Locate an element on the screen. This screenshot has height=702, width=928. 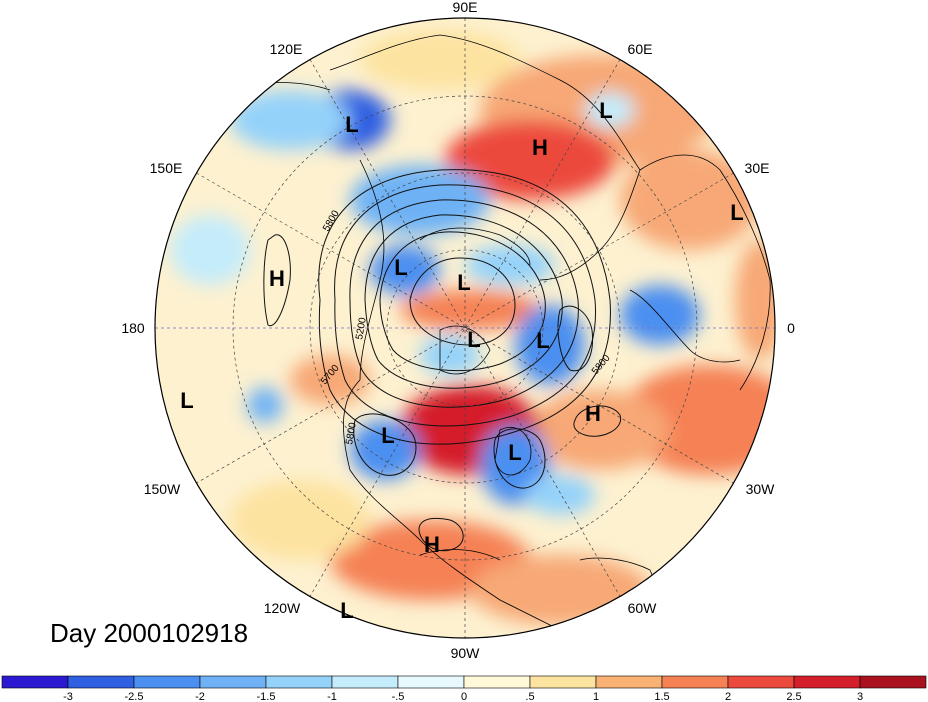
lon-label-30w: 30W is located at coordinates (761, 489).